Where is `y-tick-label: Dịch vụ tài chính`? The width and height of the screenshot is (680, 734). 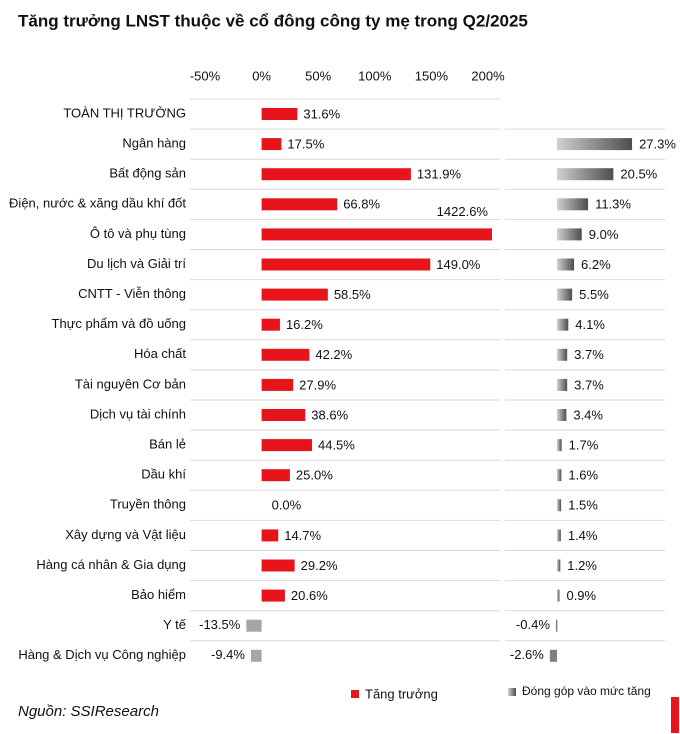 y-tick-label: Dịch vụ tài chính is located at coordinates (138, 413).